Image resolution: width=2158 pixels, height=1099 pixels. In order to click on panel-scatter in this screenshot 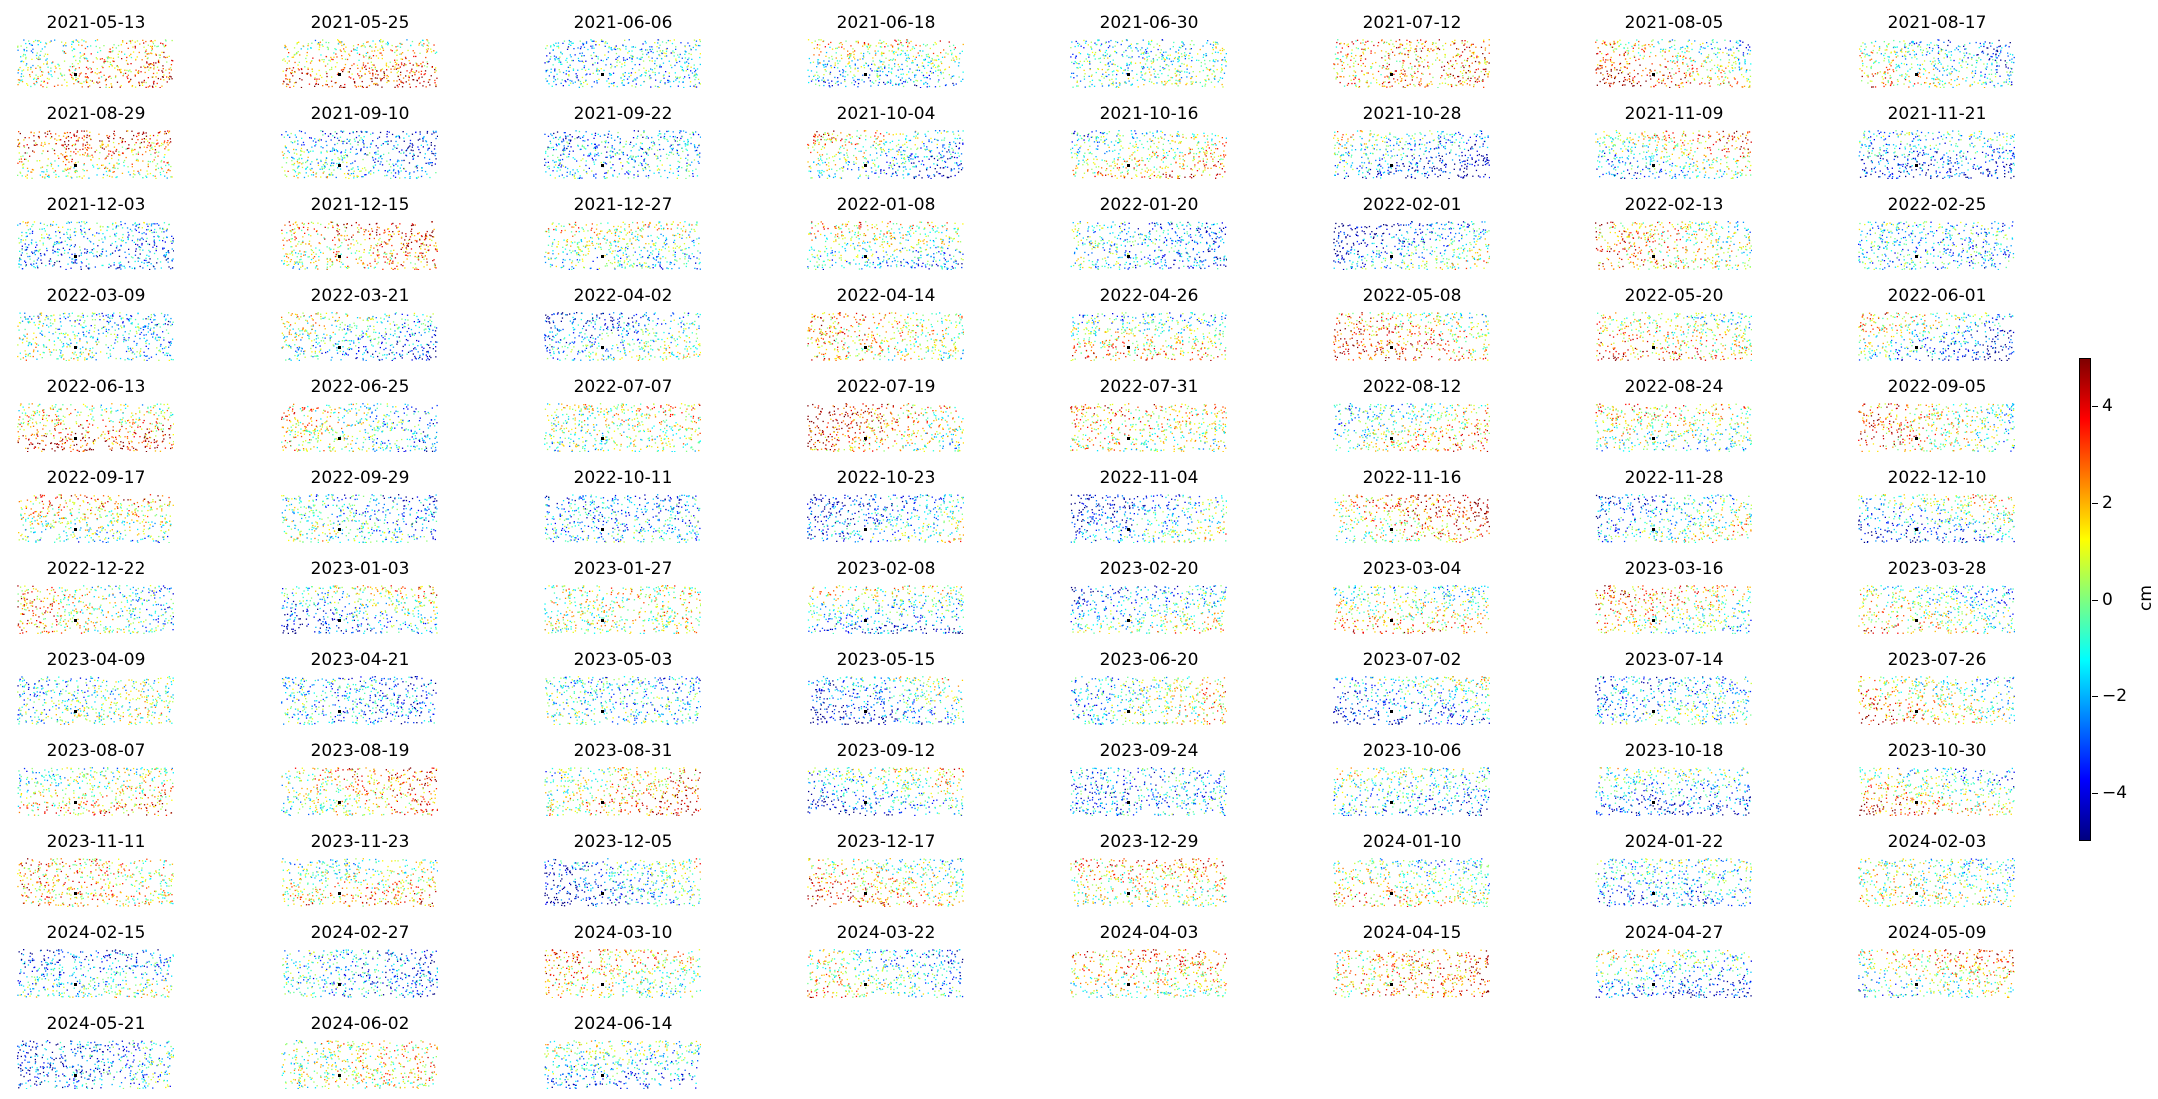, I will do `click(1411, 63)`.